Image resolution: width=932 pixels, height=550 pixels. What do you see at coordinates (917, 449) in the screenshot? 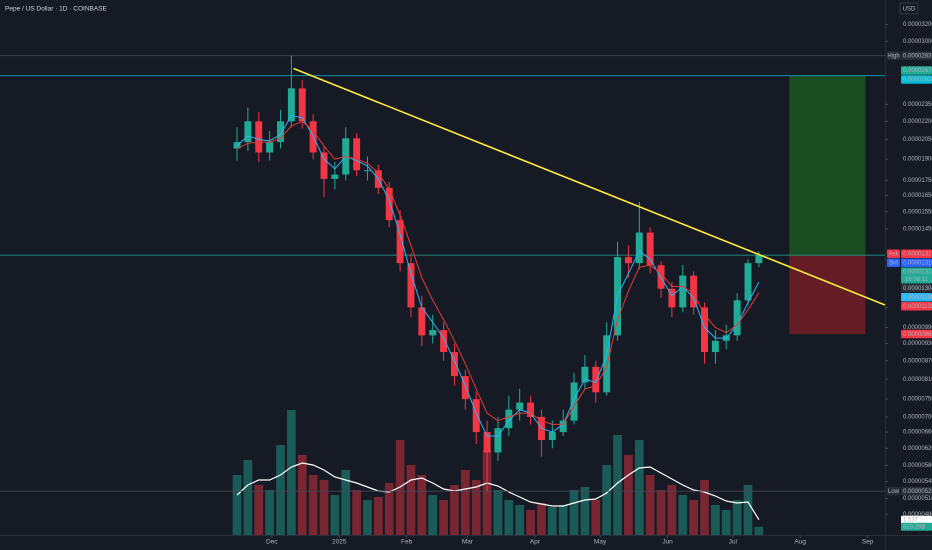
I see `y-tick-label: 0.00000620` at bounding box center [917, 449].